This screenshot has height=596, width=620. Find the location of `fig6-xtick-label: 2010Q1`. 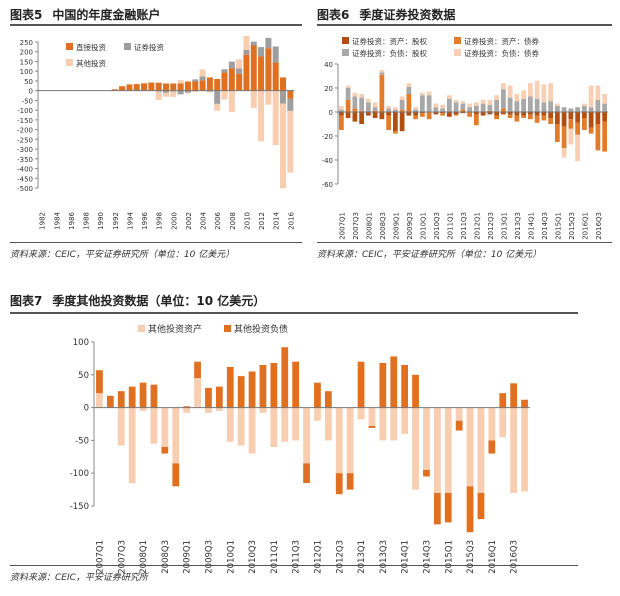

fig6-xtick-label: 2010Q1 is located at coordinates (423, 226).